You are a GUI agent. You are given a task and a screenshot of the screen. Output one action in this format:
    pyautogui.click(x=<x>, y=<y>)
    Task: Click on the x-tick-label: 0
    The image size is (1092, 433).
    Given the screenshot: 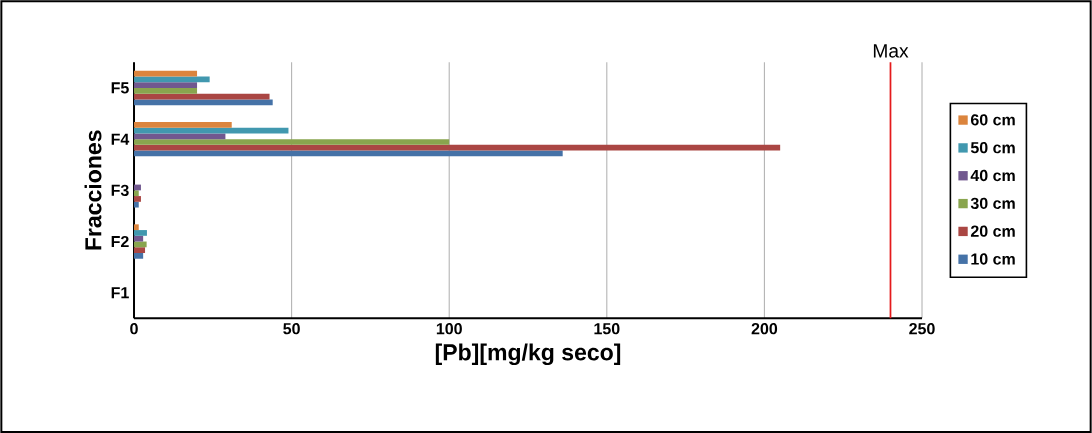 What is the action you would take?
    pyautogui.click(x=134, y=328)
    